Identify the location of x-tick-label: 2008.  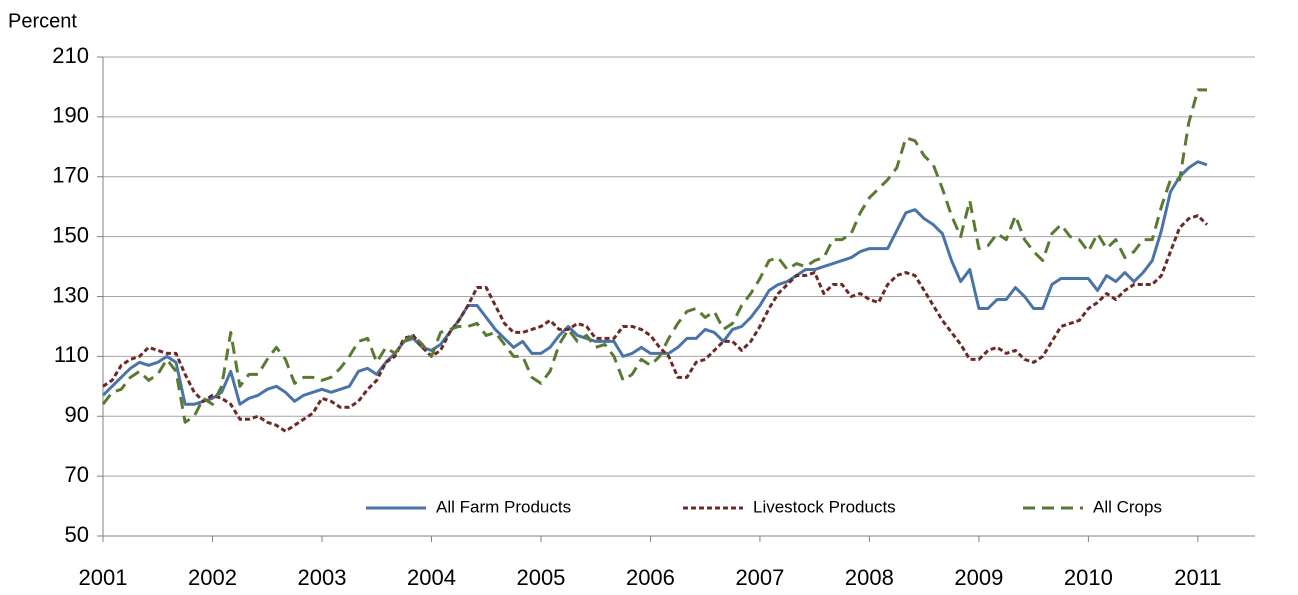
(869, 577).